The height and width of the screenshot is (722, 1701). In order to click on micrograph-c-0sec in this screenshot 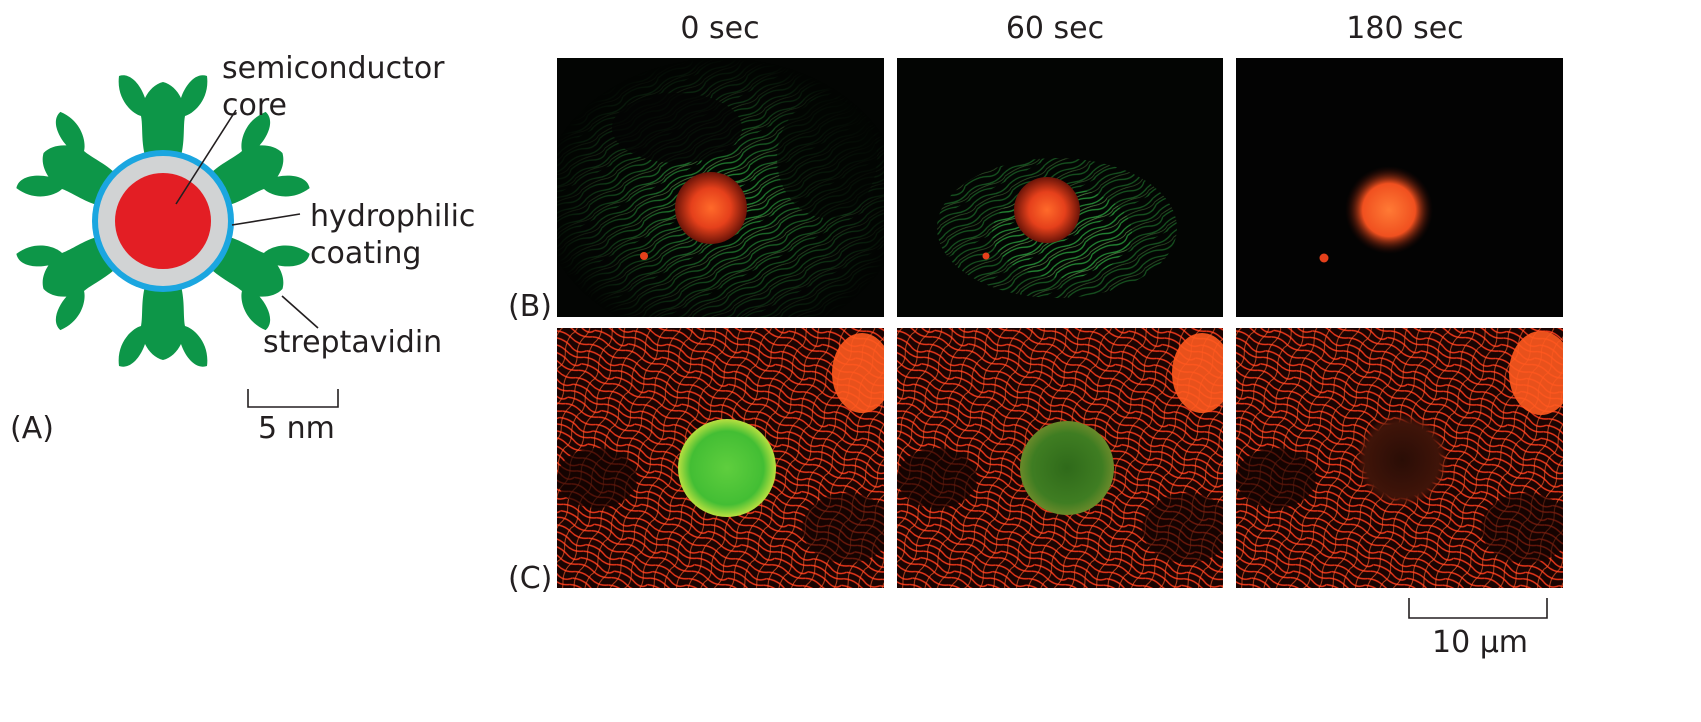, I will do `click(720, 458)`.